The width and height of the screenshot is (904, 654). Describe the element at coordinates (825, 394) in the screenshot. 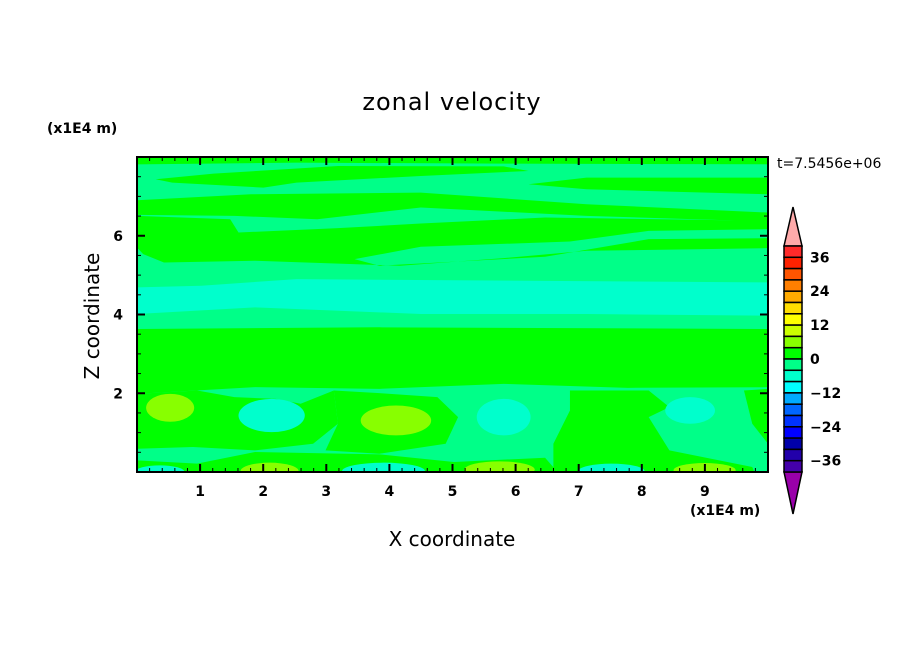

I see `colorbar-tick-label: −12` at that location.